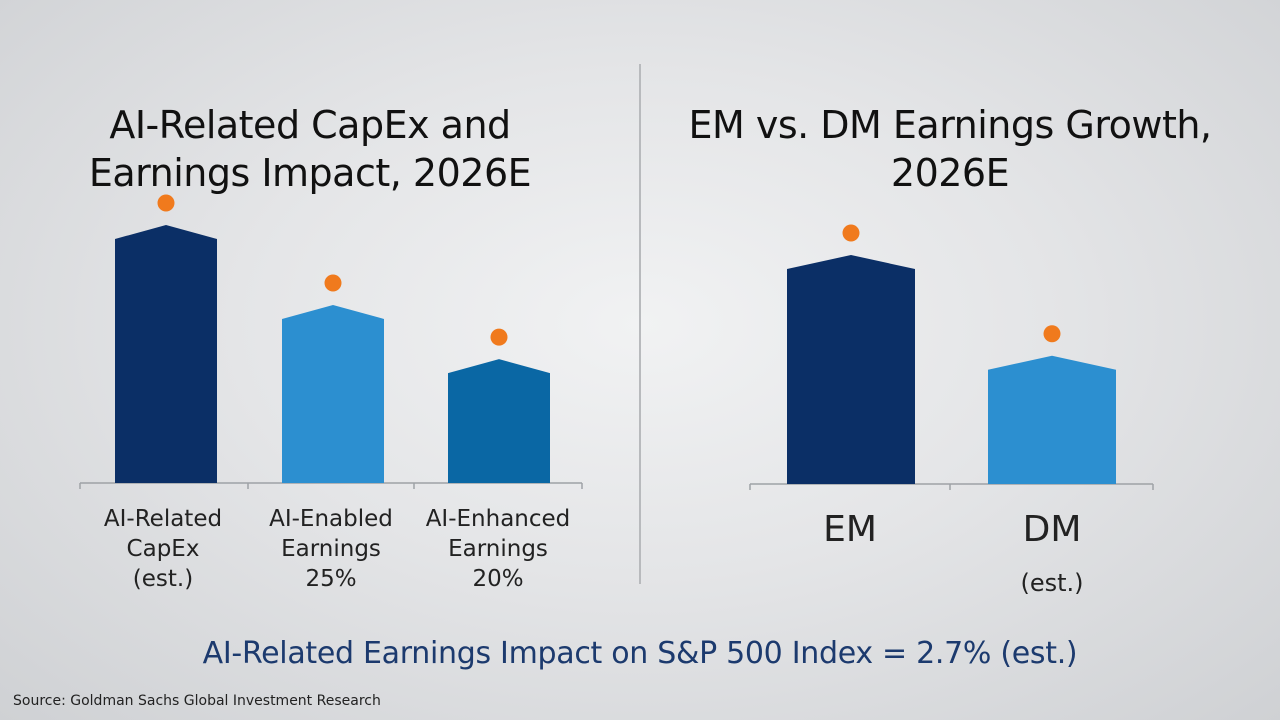  Describe the element at coordinates (498, 579) in the screenshot. I see `category-label-line: 20%` at that location.